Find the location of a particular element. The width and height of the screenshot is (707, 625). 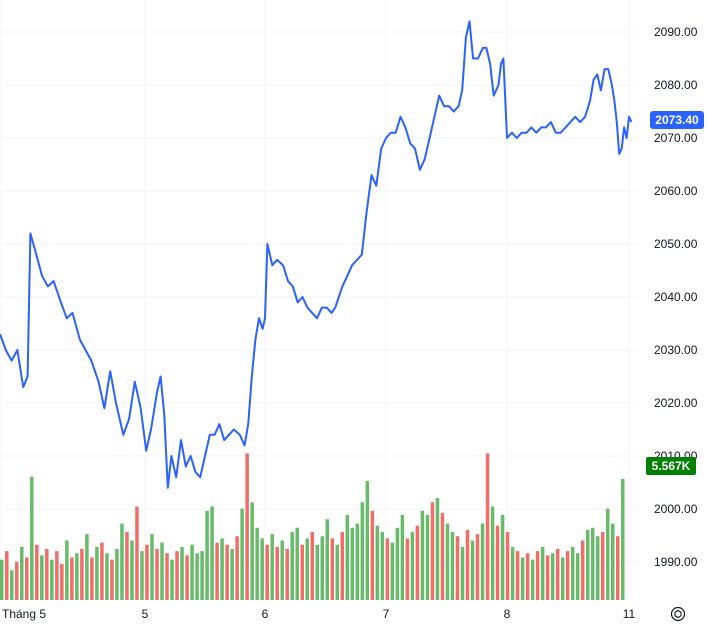

last-volume-label: 5.567K is located at coordinates (671, 466).